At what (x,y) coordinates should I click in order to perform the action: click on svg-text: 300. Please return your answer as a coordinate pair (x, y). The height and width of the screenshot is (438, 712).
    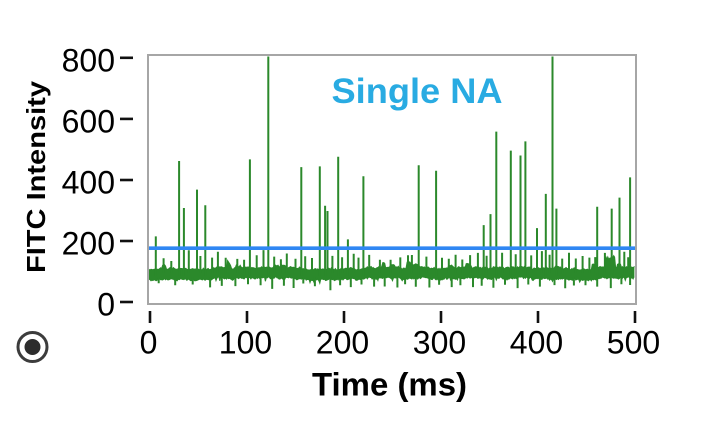
    Looking at the image, I should click on (439, 343).